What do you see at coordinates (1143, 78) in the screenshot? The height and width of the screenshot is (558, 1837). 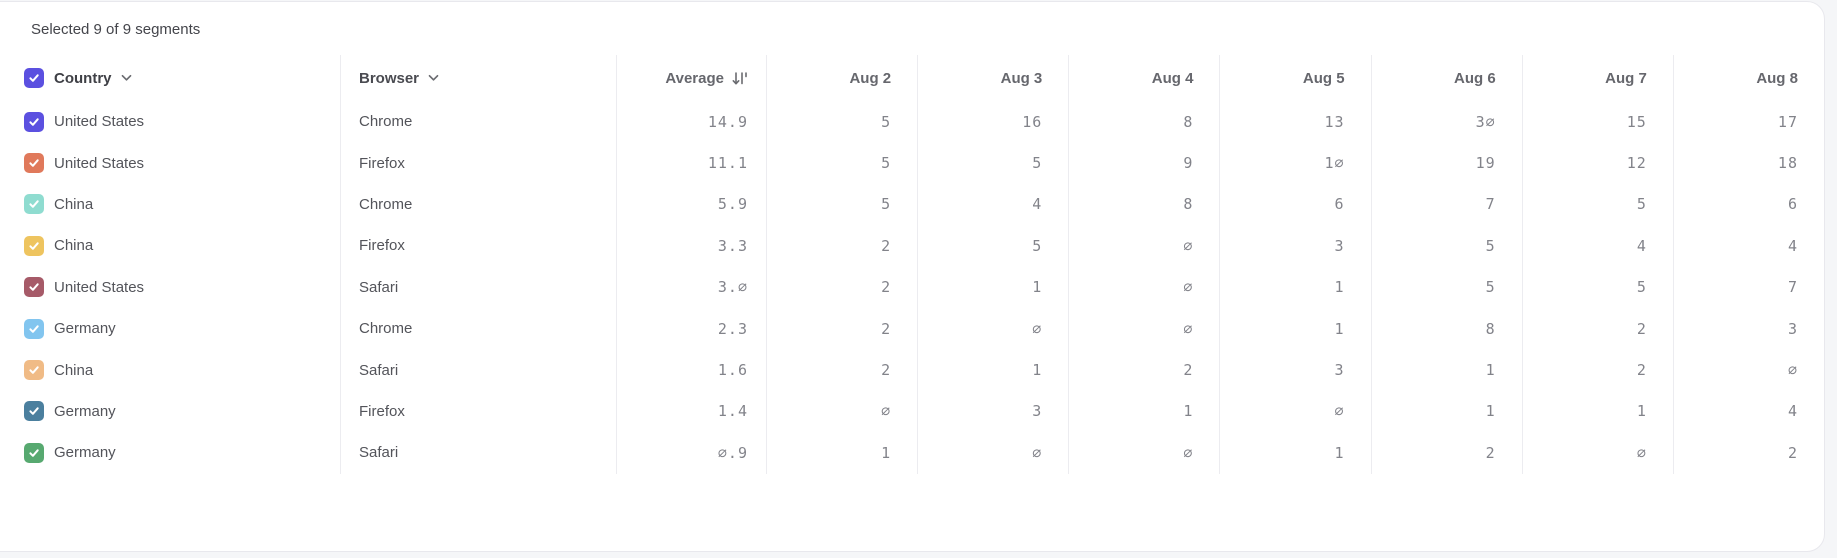 I see `column-header-aug-4: Aug 4` at bounding box center [1143, 78].